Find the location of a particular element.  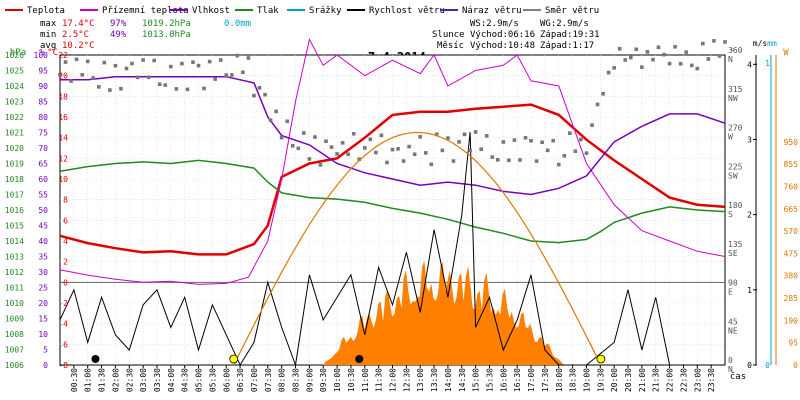

tick-hpa: 1011 is located at coordinates (14, 288).